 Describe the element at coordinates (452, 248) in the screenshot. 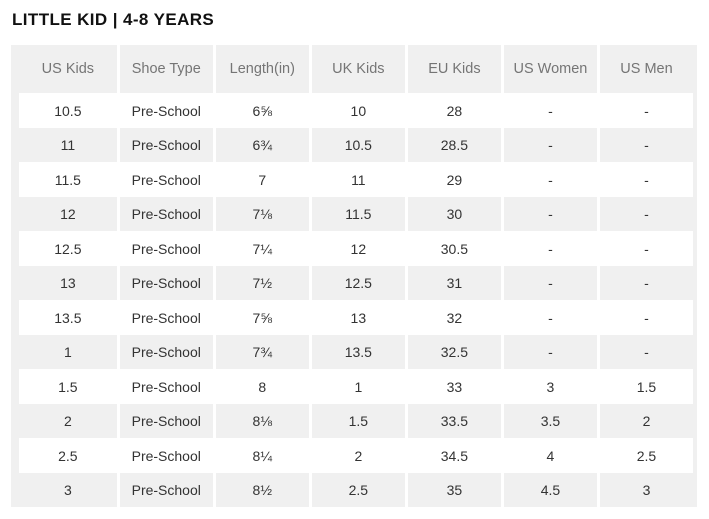

I see `table-cell: 30.5` at that location.